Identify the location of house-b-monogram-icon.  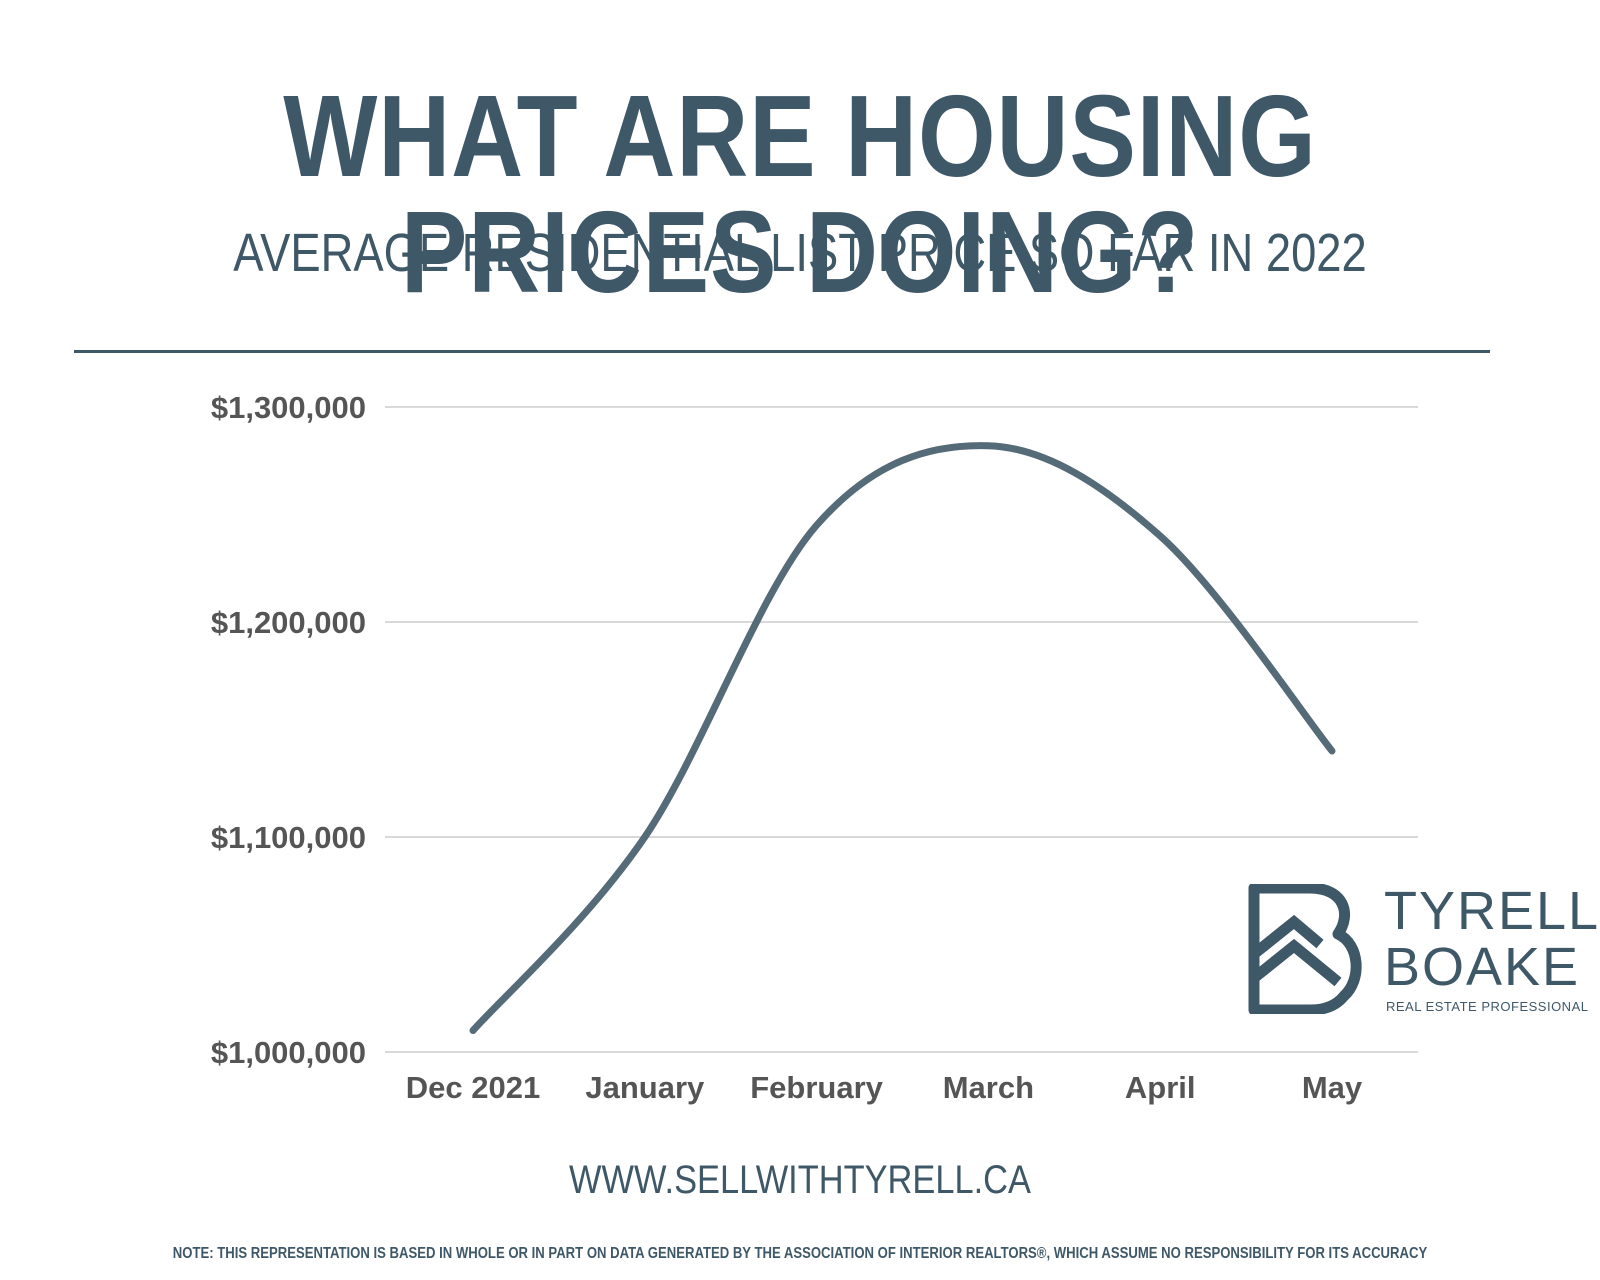
(1305, 949).